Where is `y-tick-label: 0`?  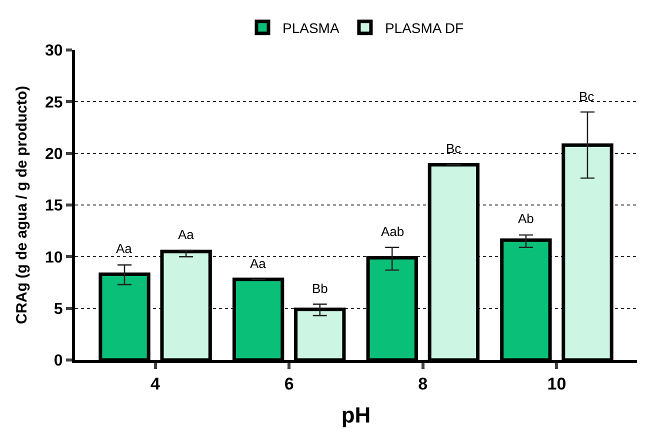 y-tick-label: 0 is located at coordinates (58, 361).